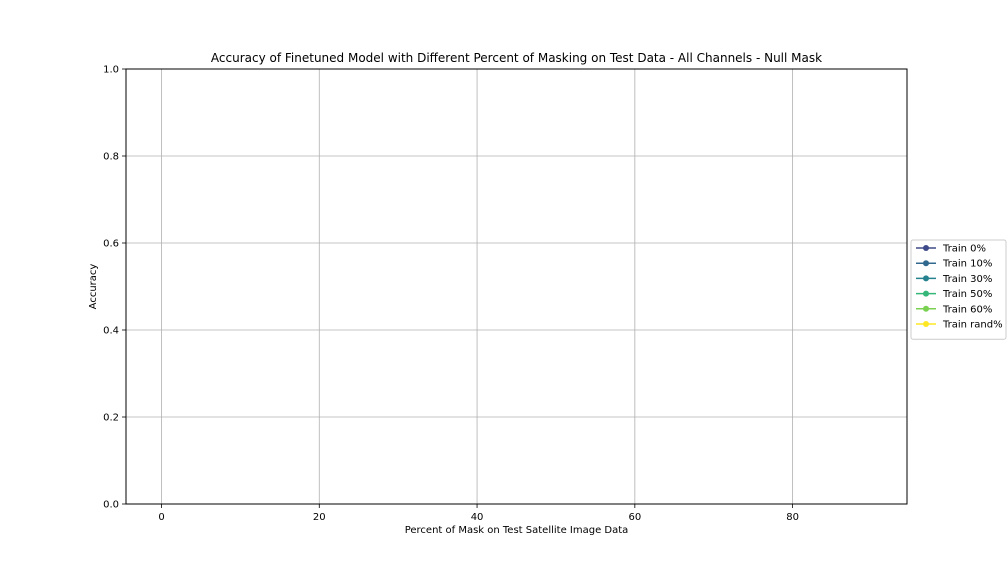 The image size is (1008, 576). Describe the element at coordinates (477, 517) in the screenshot. I see `x-tick-label: 40` at that location.